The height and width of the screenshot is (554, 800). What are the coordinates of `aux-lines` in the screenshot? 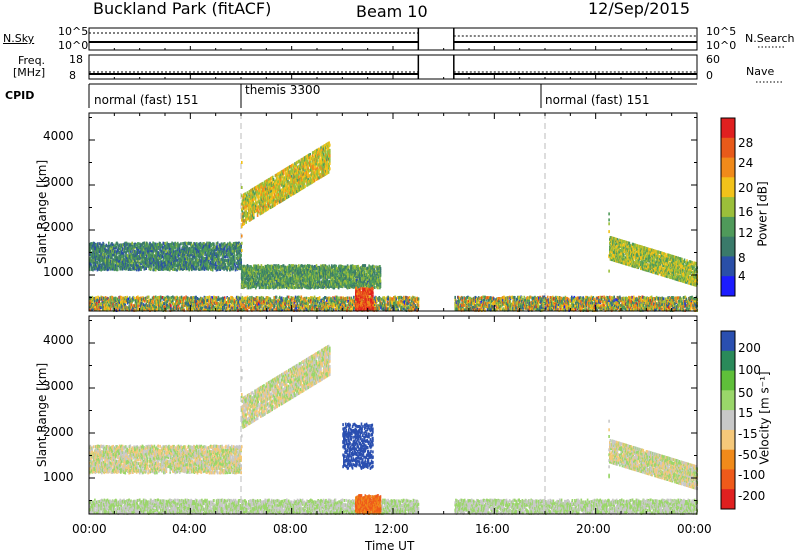 It's located at (393, 53).